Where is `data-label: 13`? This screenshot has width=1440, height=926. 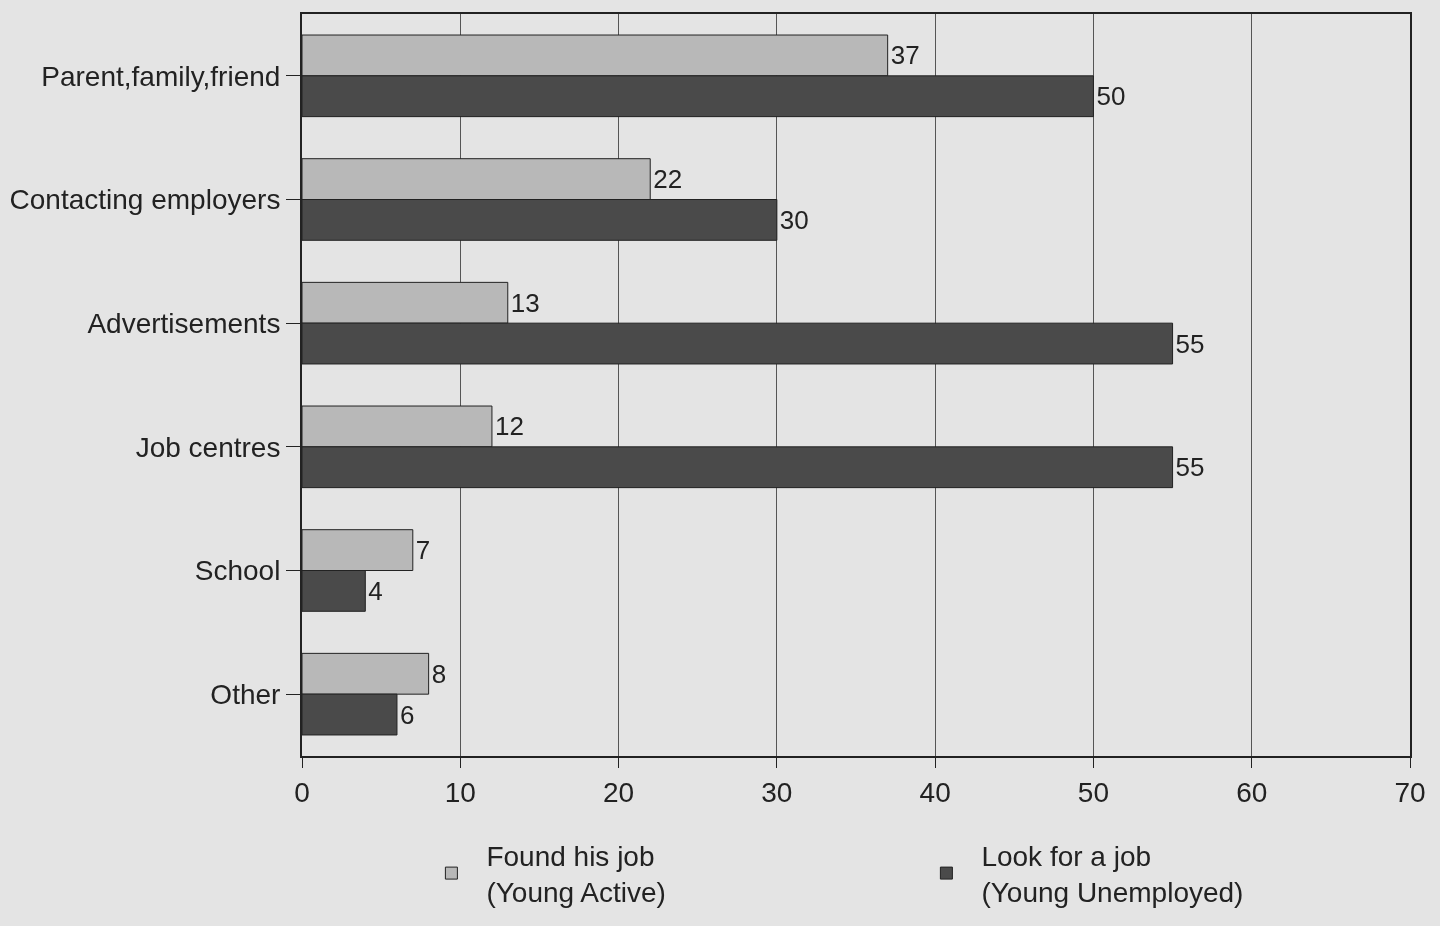
data-label: 13 is located at coordinates (525, 302).